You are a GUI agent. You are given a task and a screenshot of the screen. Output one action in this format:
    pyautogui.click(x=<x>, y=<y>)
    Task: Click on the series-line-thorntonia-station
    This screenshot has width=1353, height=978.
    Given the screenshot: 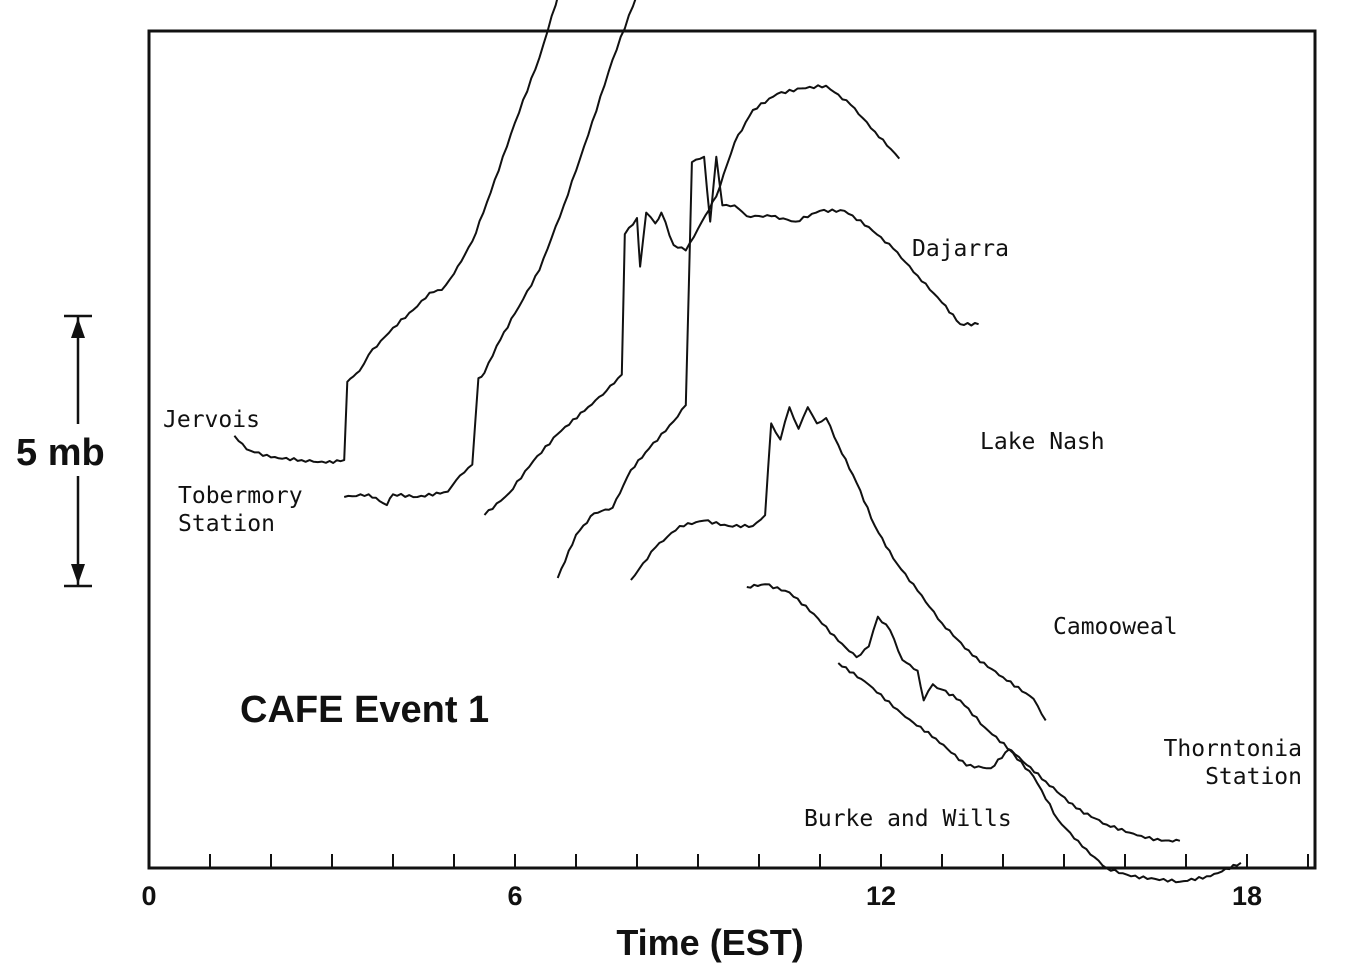 What is the action you would take?
    pyautogui.click(x=963, y=713)
    